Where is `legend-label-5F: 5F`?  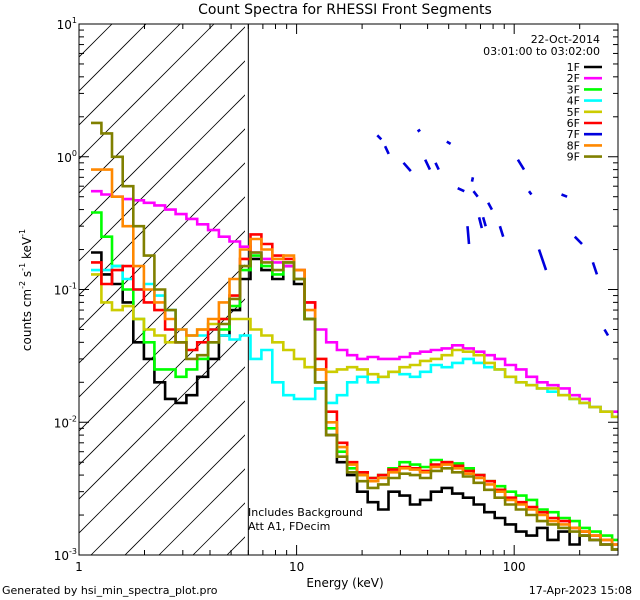
legend-label-5F: 5F is located at coordinates (573, 112).